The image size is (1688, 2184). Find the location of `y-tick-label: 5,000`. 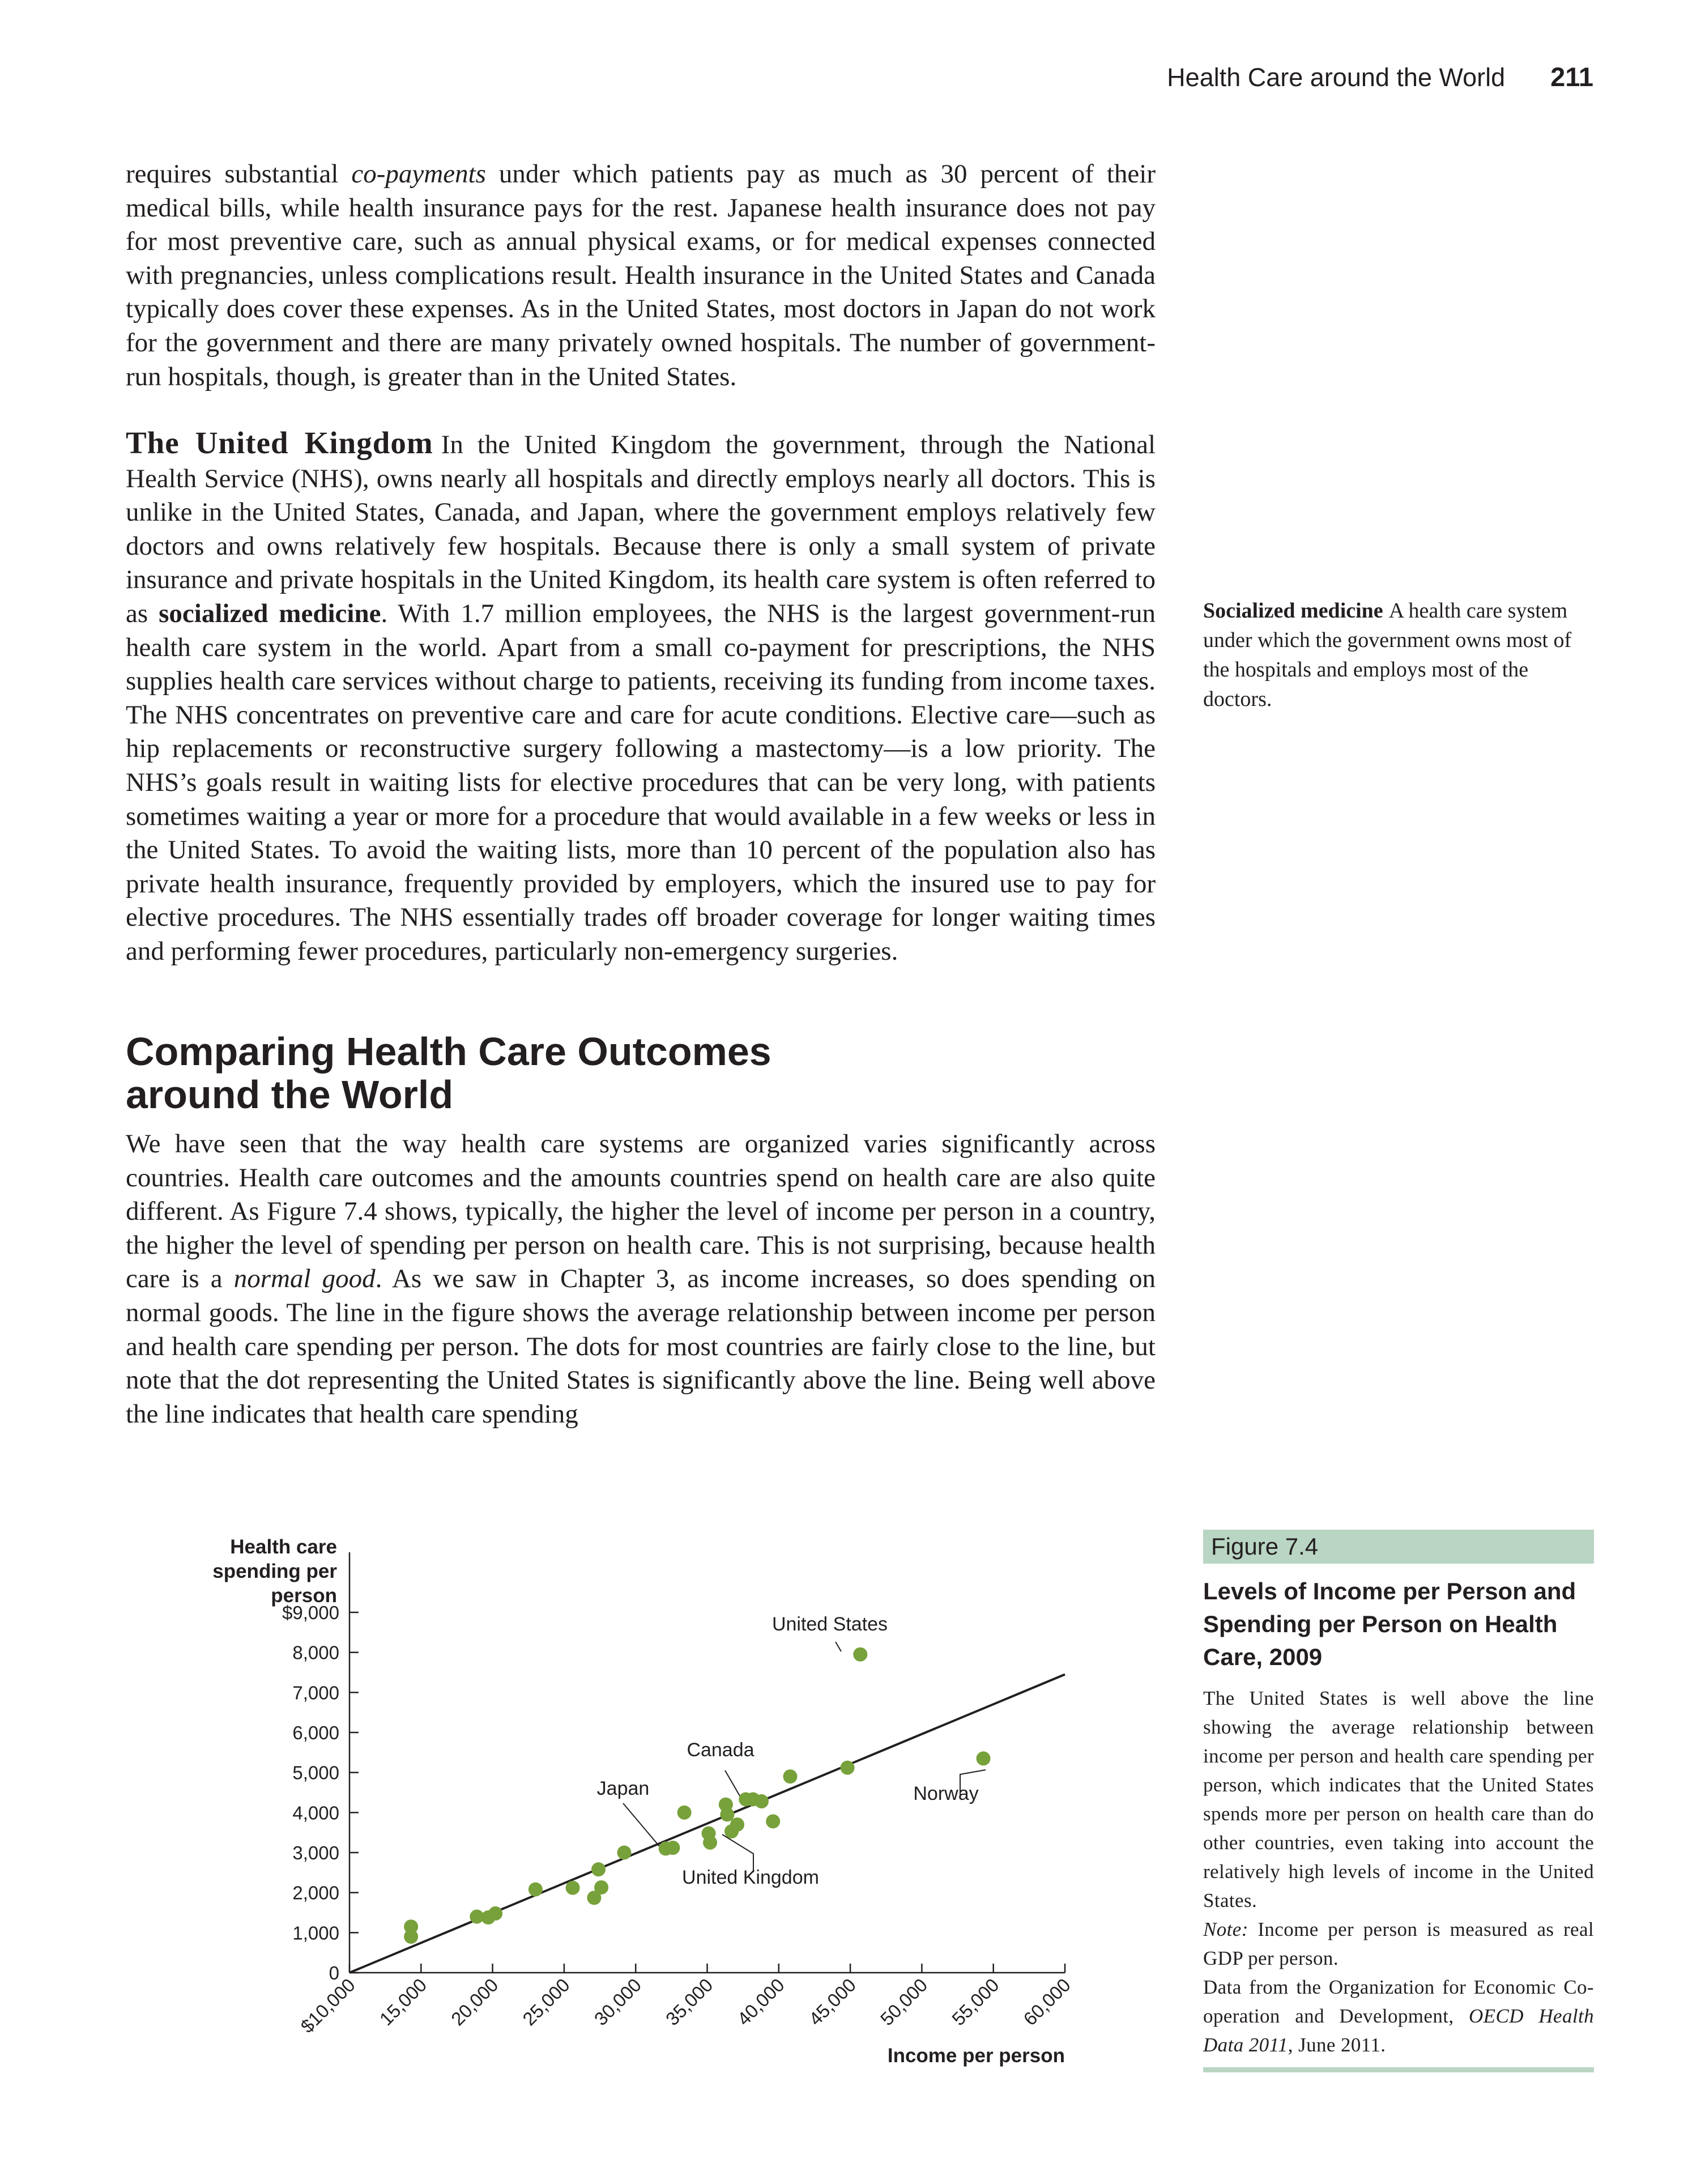

y-tick-label: 5,000 is located at coordinates (315, 1772).